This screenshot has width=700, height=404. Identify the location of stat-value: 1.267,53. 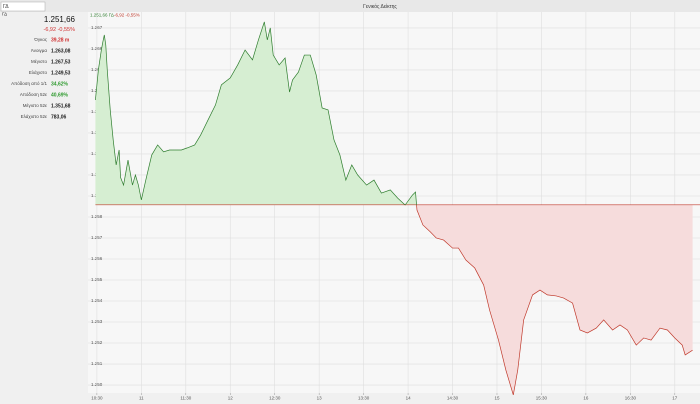
(61, 62).